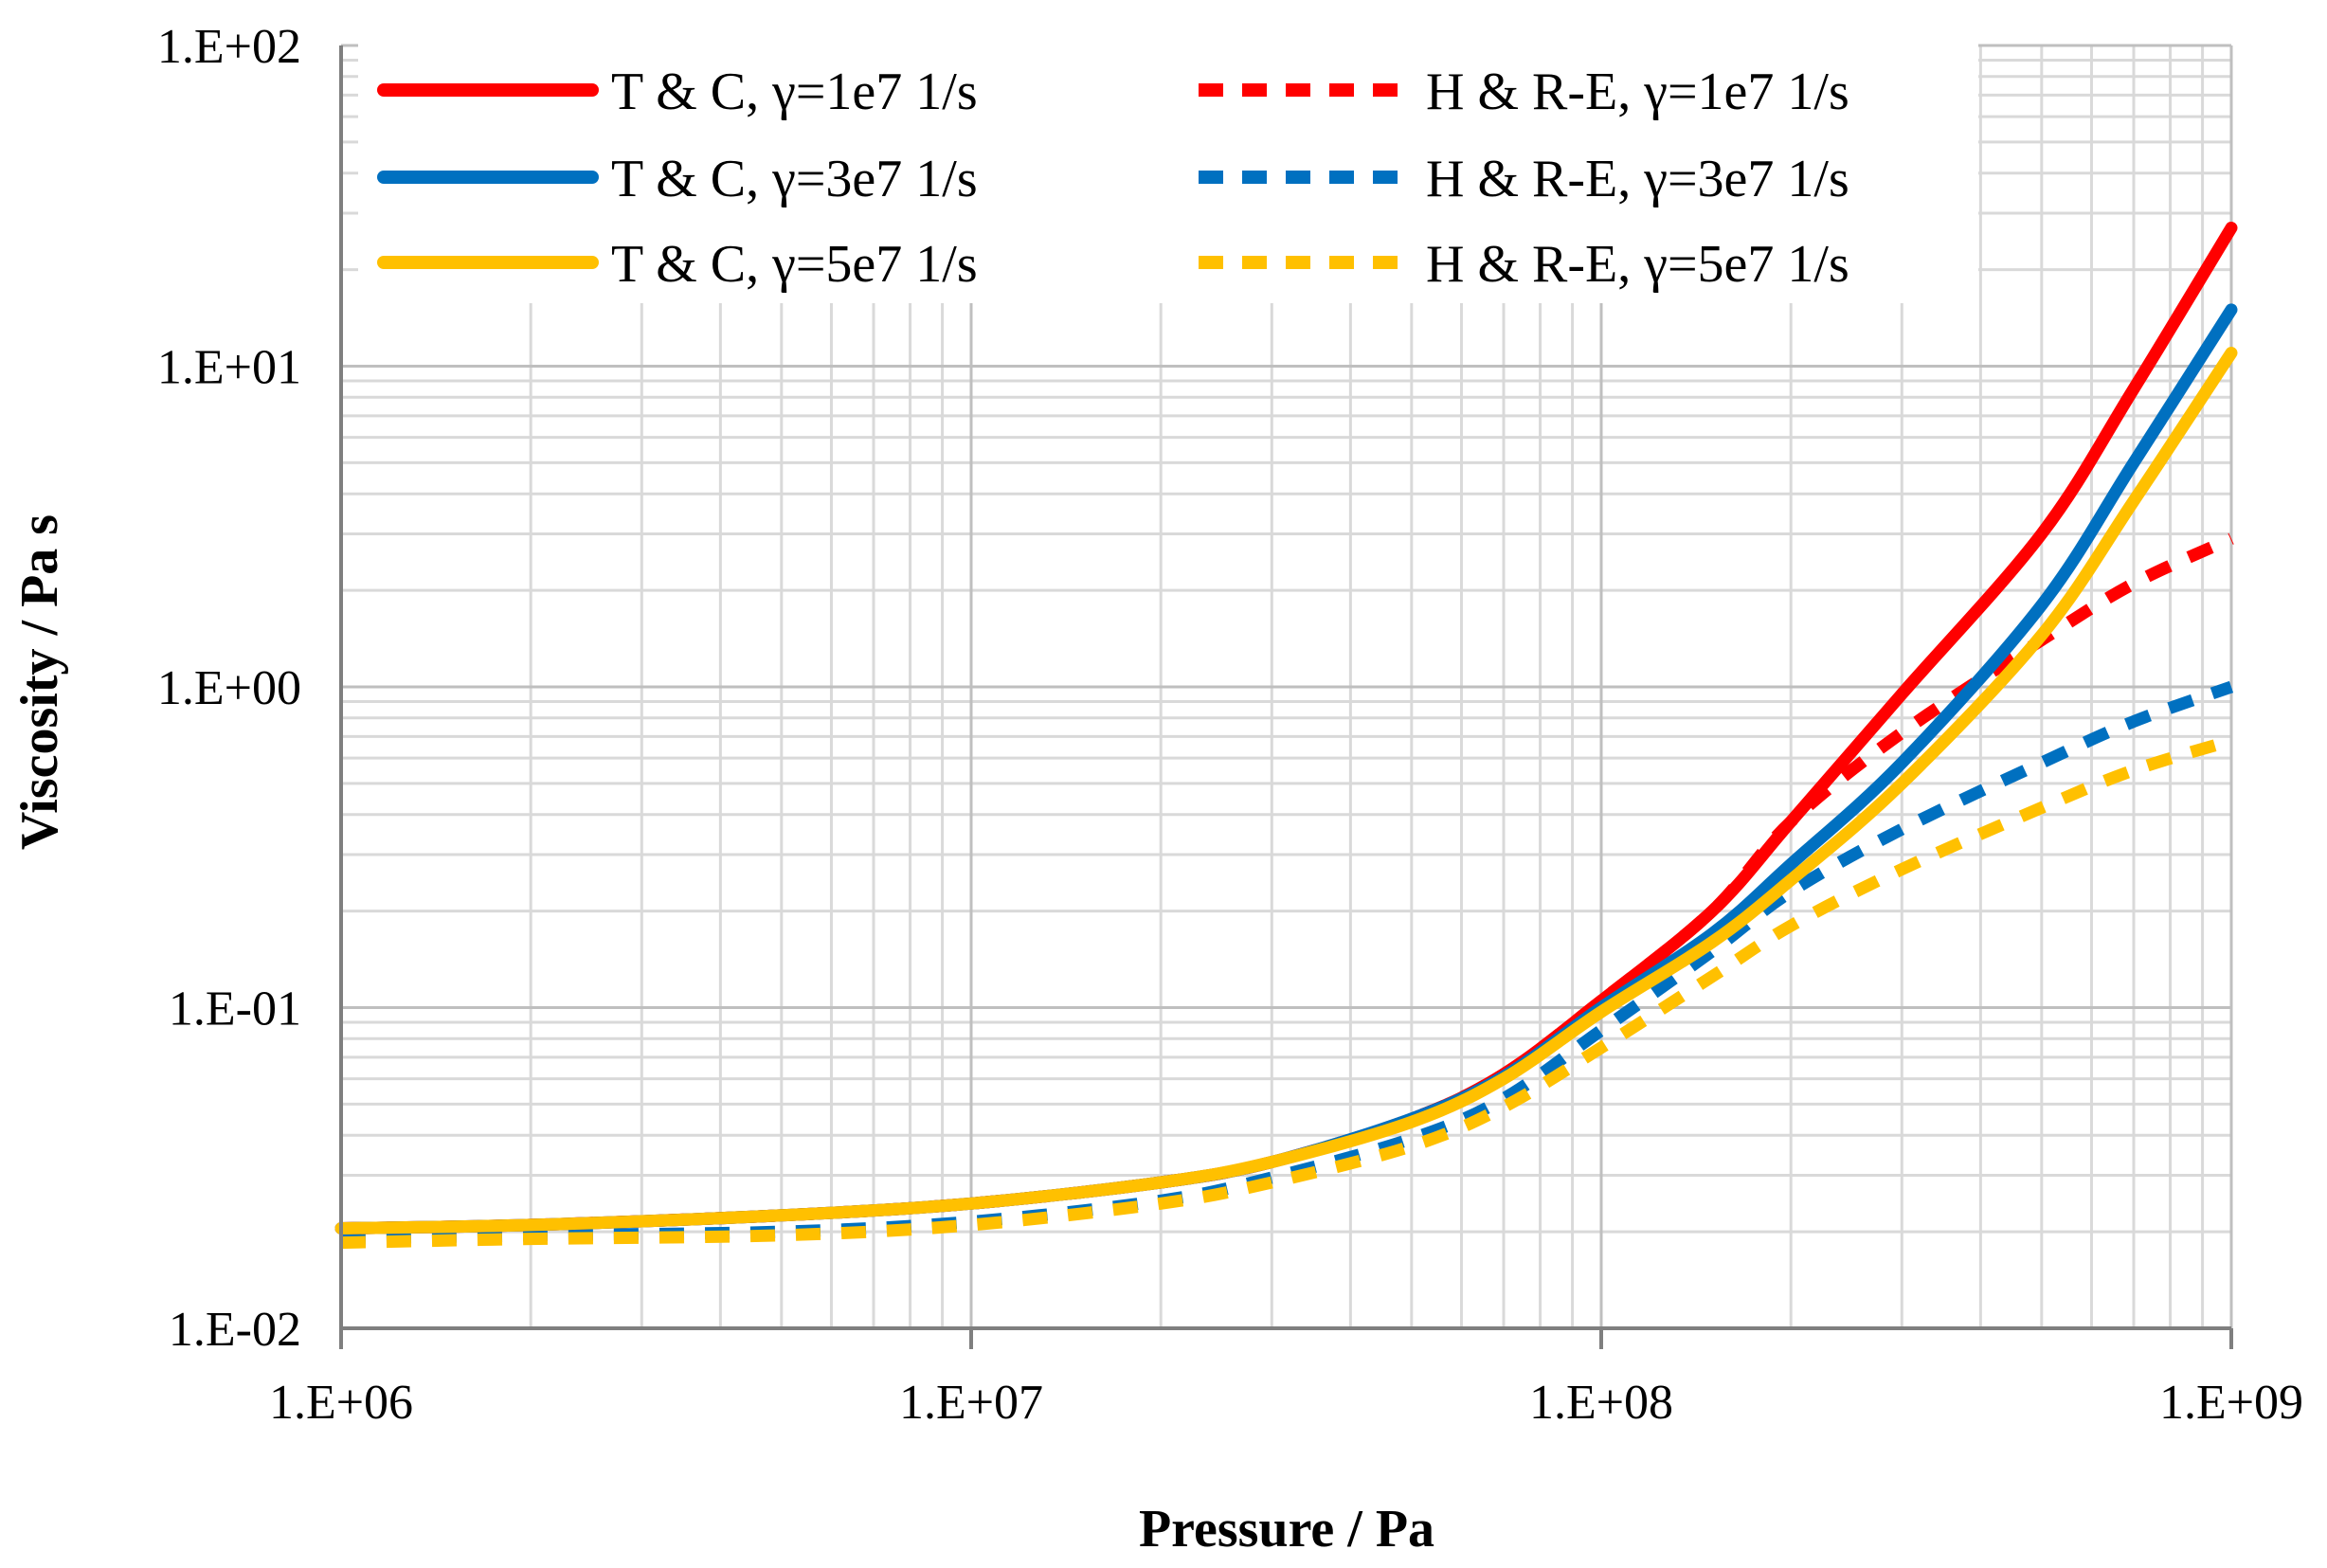 This screenshot has height=1568, width=2327. Describe the element at coordinates (795, 179) in the screenshot. I see `legend-label-2: T & C, γ=3e7 1/s` at that location.